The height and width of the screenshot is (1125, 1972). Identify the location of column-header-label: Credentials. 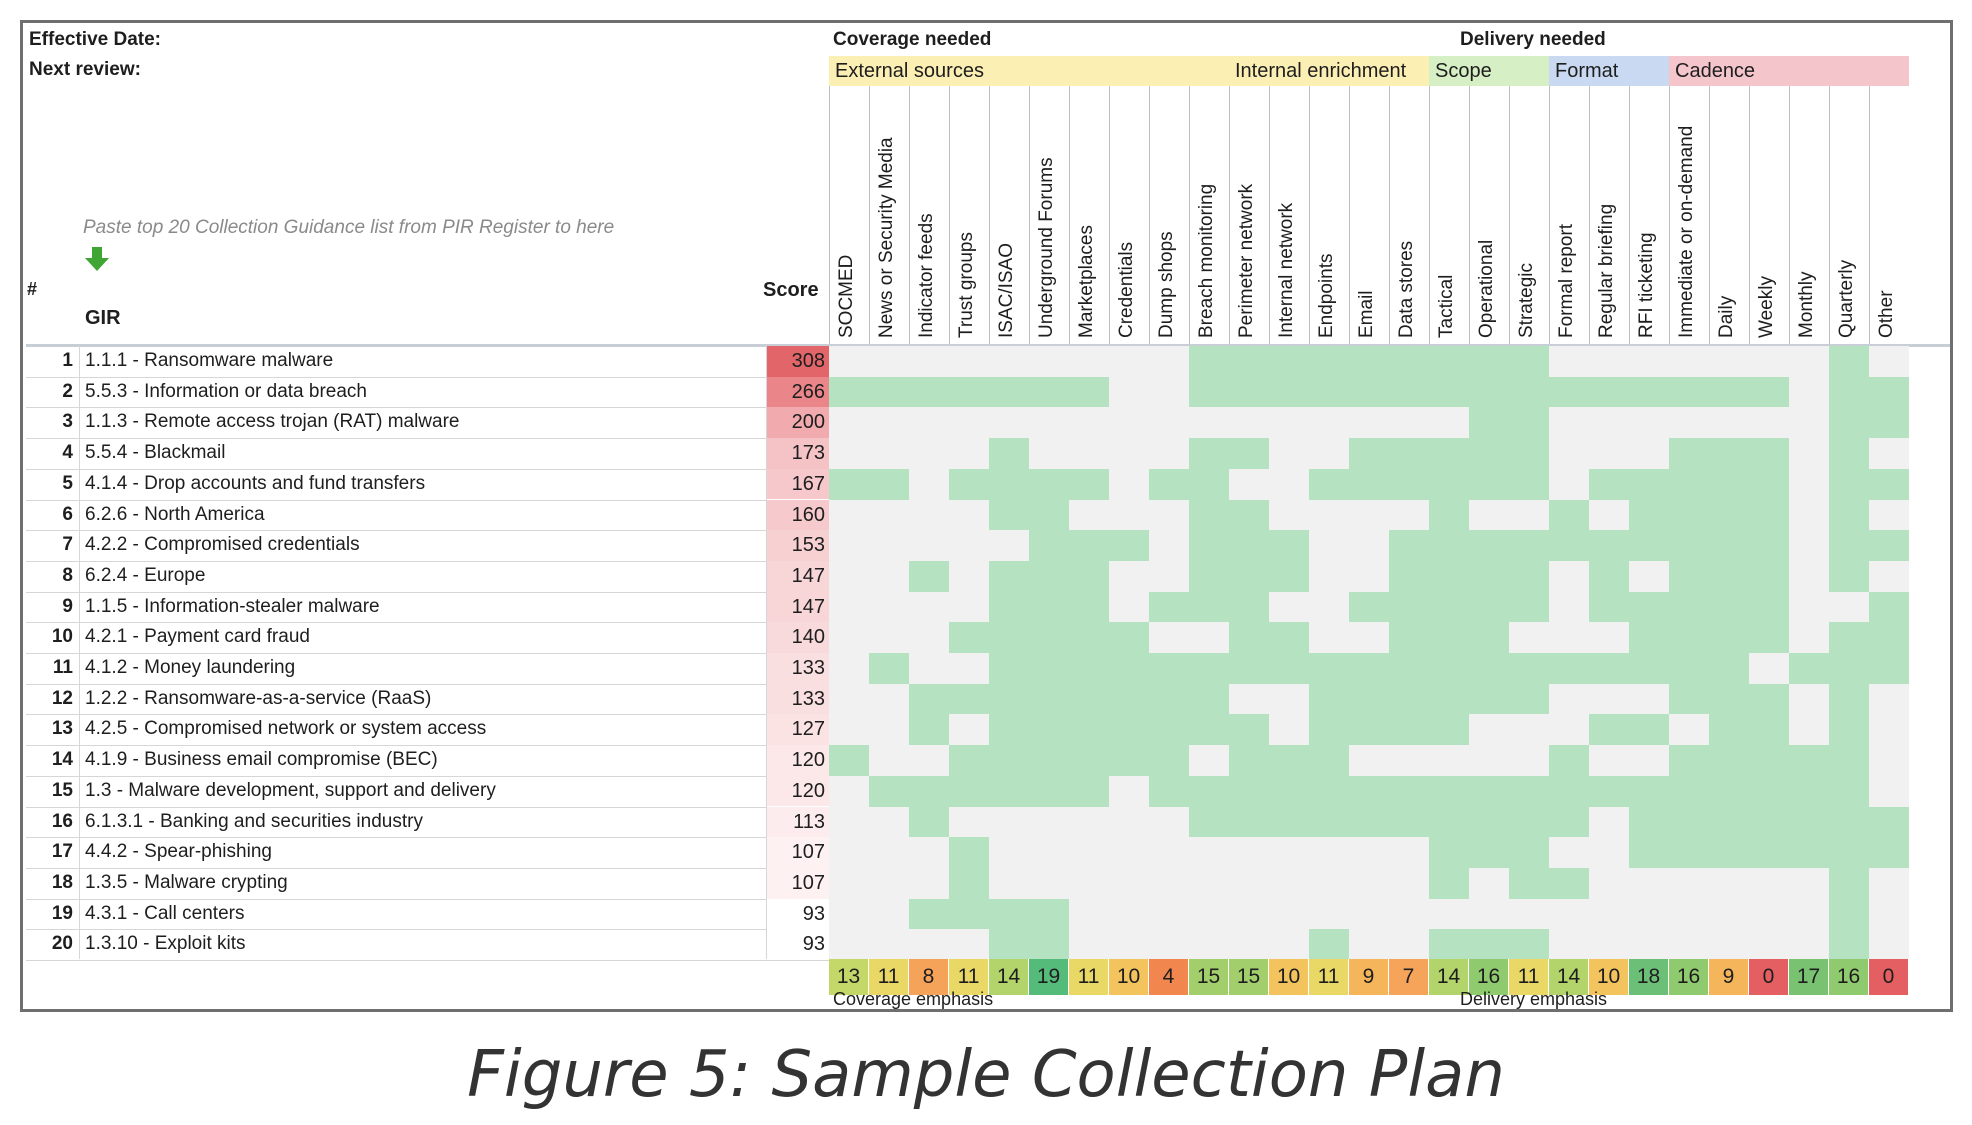
(1126, 289).